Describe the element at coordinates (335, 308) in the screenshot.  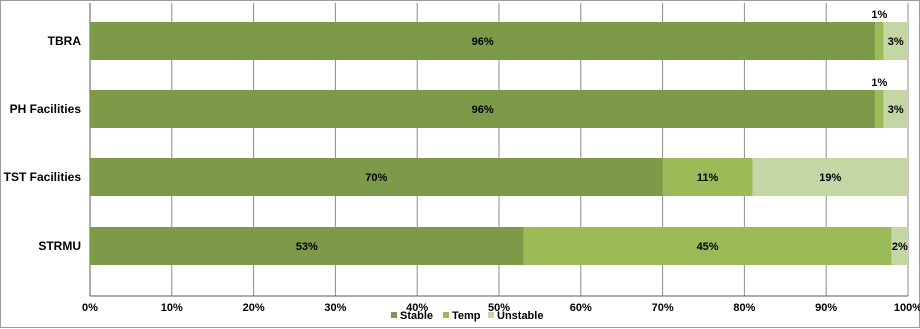
I see `x-tick-label-30: 30%` at that location.